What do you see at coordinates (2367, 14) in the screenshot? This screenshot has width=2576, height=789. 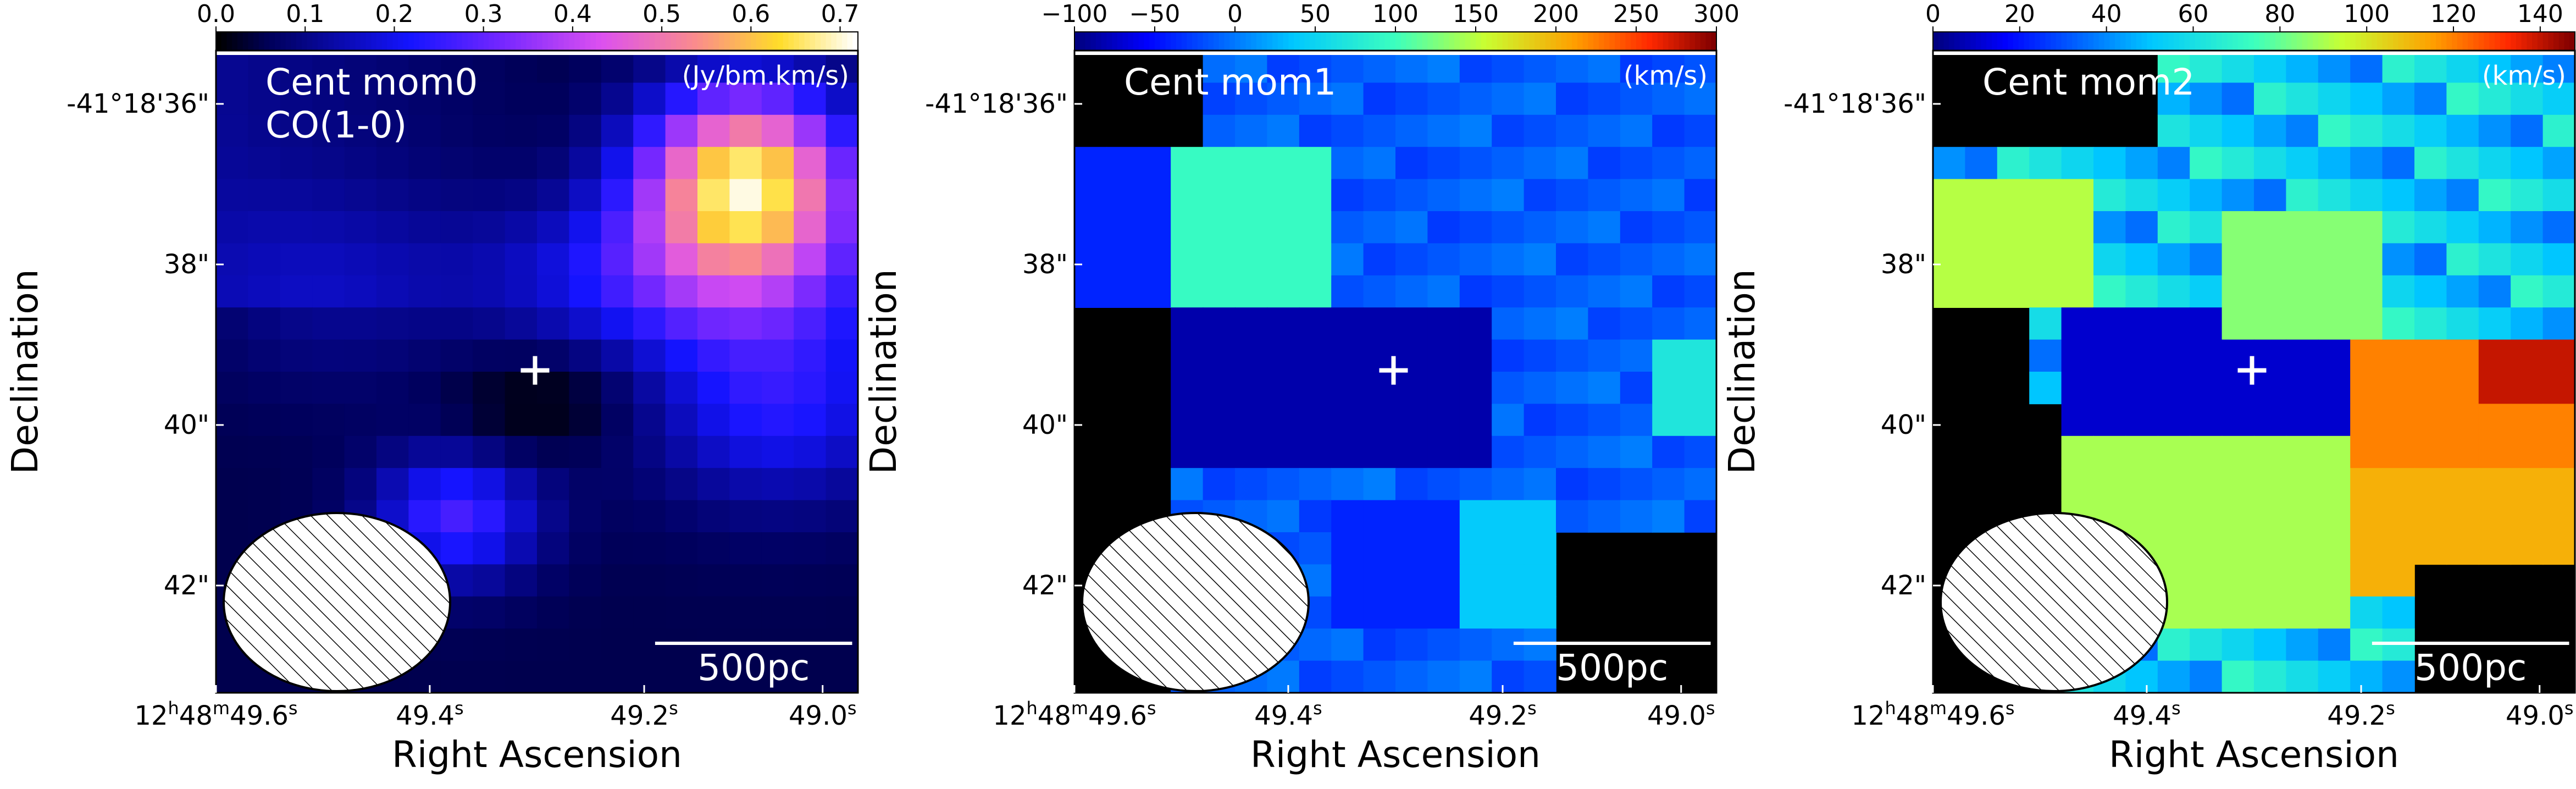 I see `colorbar-tick-label: 100` at bounding box center [2367, 14].